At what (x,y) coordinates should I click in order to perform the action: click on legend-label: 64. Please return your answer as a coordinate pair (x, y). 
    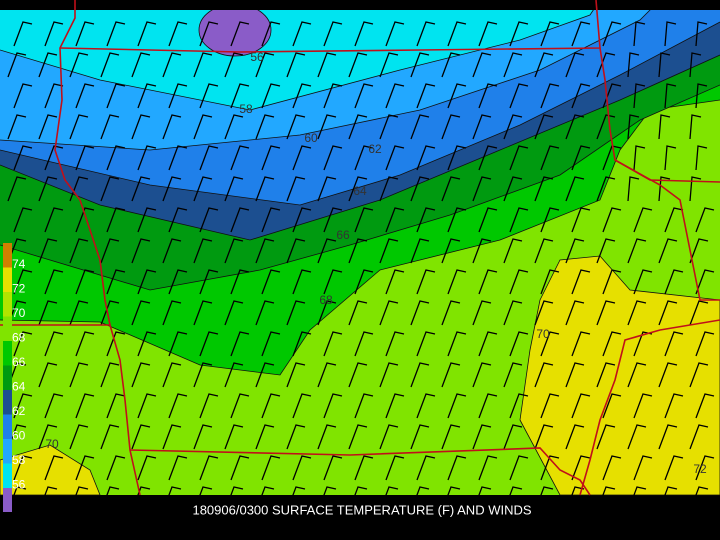
    Looking at the image, I should click on (19, 387).